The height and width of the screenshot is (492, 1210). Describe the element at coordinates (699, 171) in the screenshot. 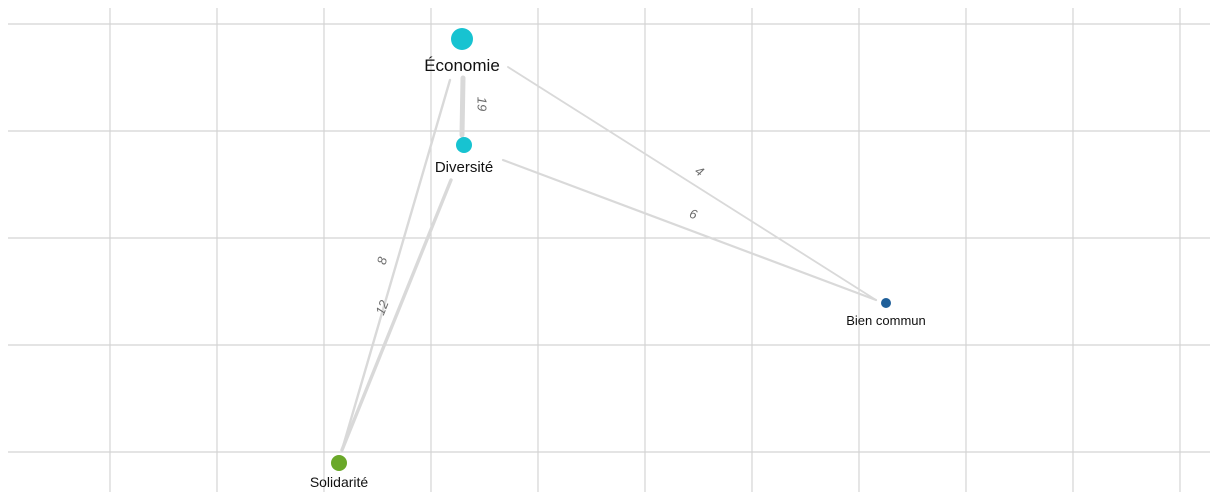

I see `edge-weight-label: 4` at that location.